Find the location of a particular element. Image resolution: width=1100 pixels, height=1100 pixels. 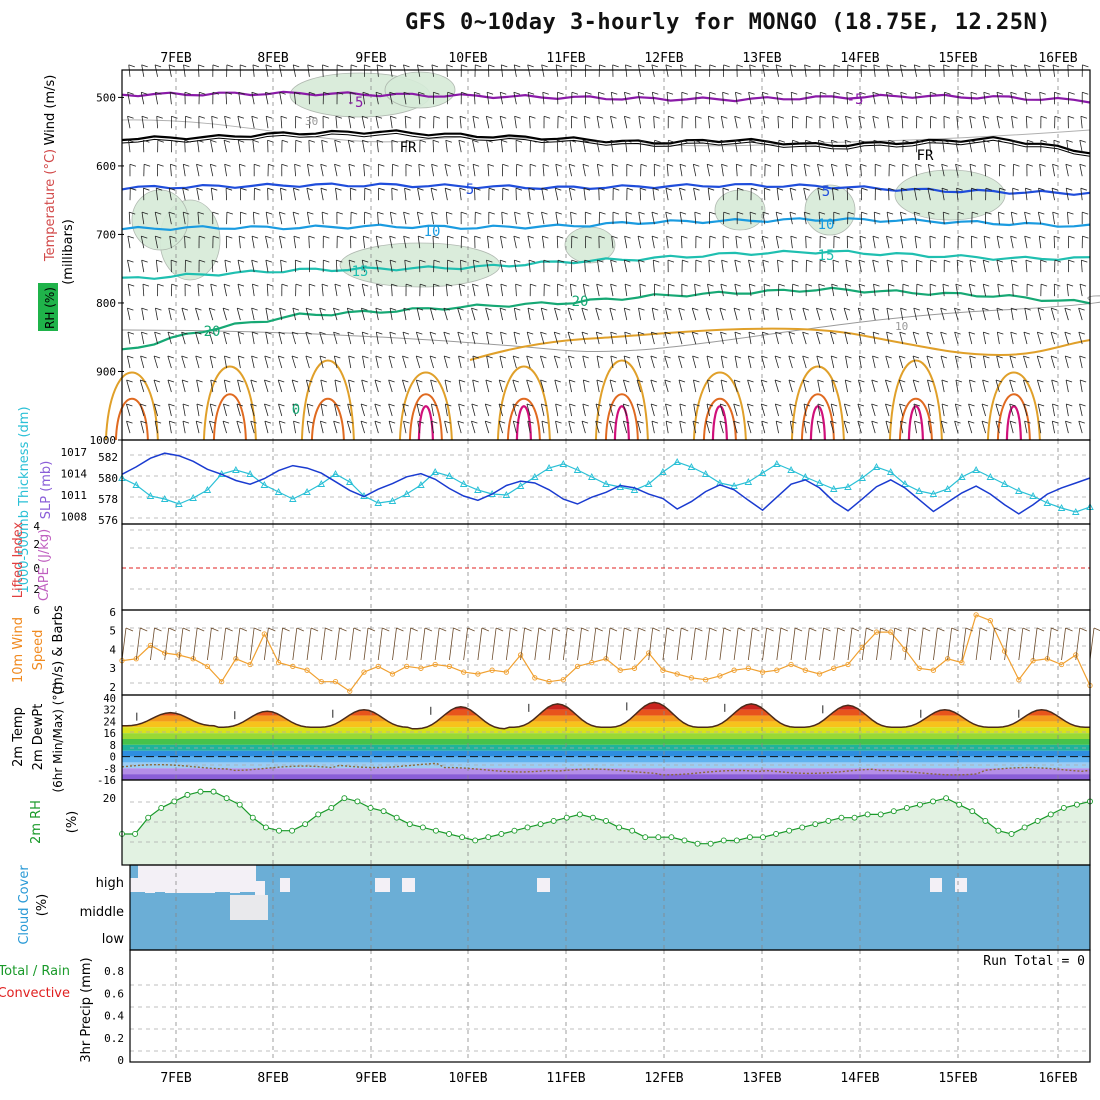

slp-tick: 1014 is located at coordinates (74, 474).